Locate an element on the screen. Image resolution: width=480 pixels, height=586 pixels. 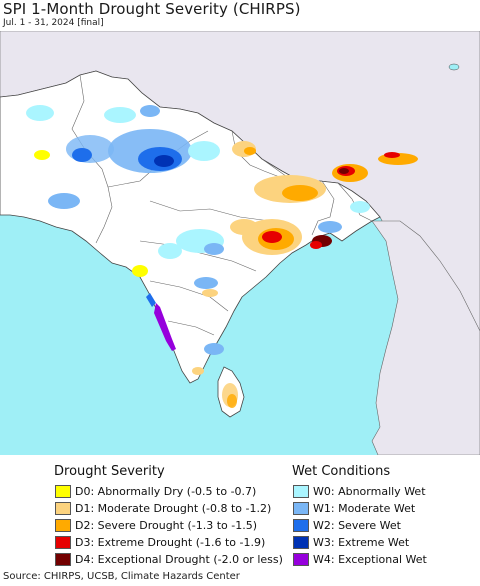
legend-item-w0: W0: Abnormally Wet is located at coordinates (359, 491).